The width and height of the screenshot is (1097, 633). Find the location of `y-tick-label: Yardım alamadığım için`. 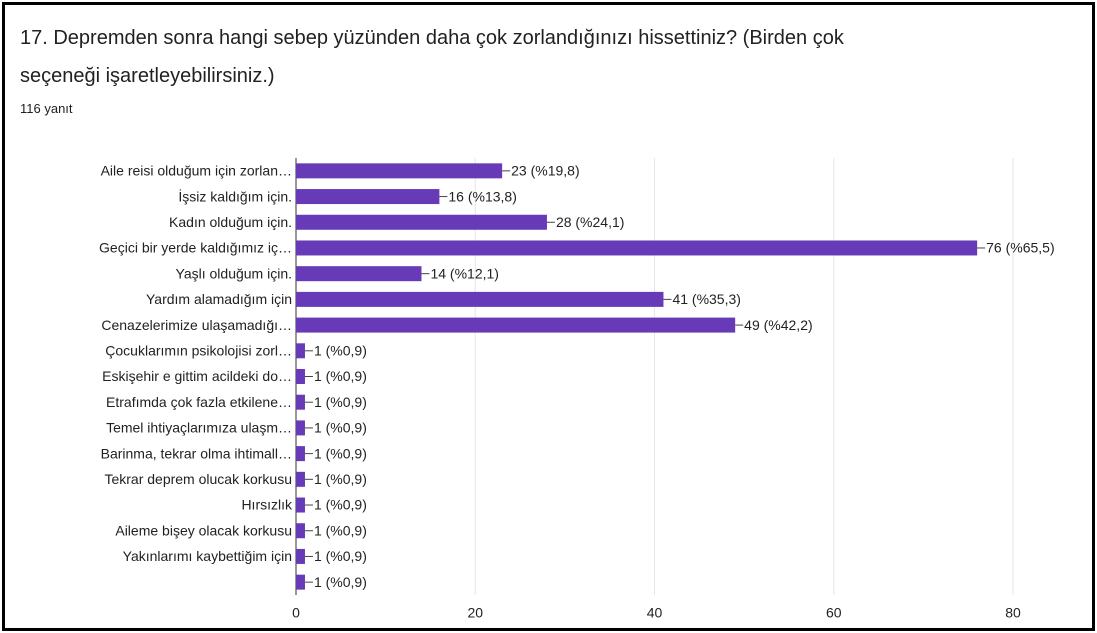

y-tick-label: Yardım alamadığım için is located at coordinates (219, 299).